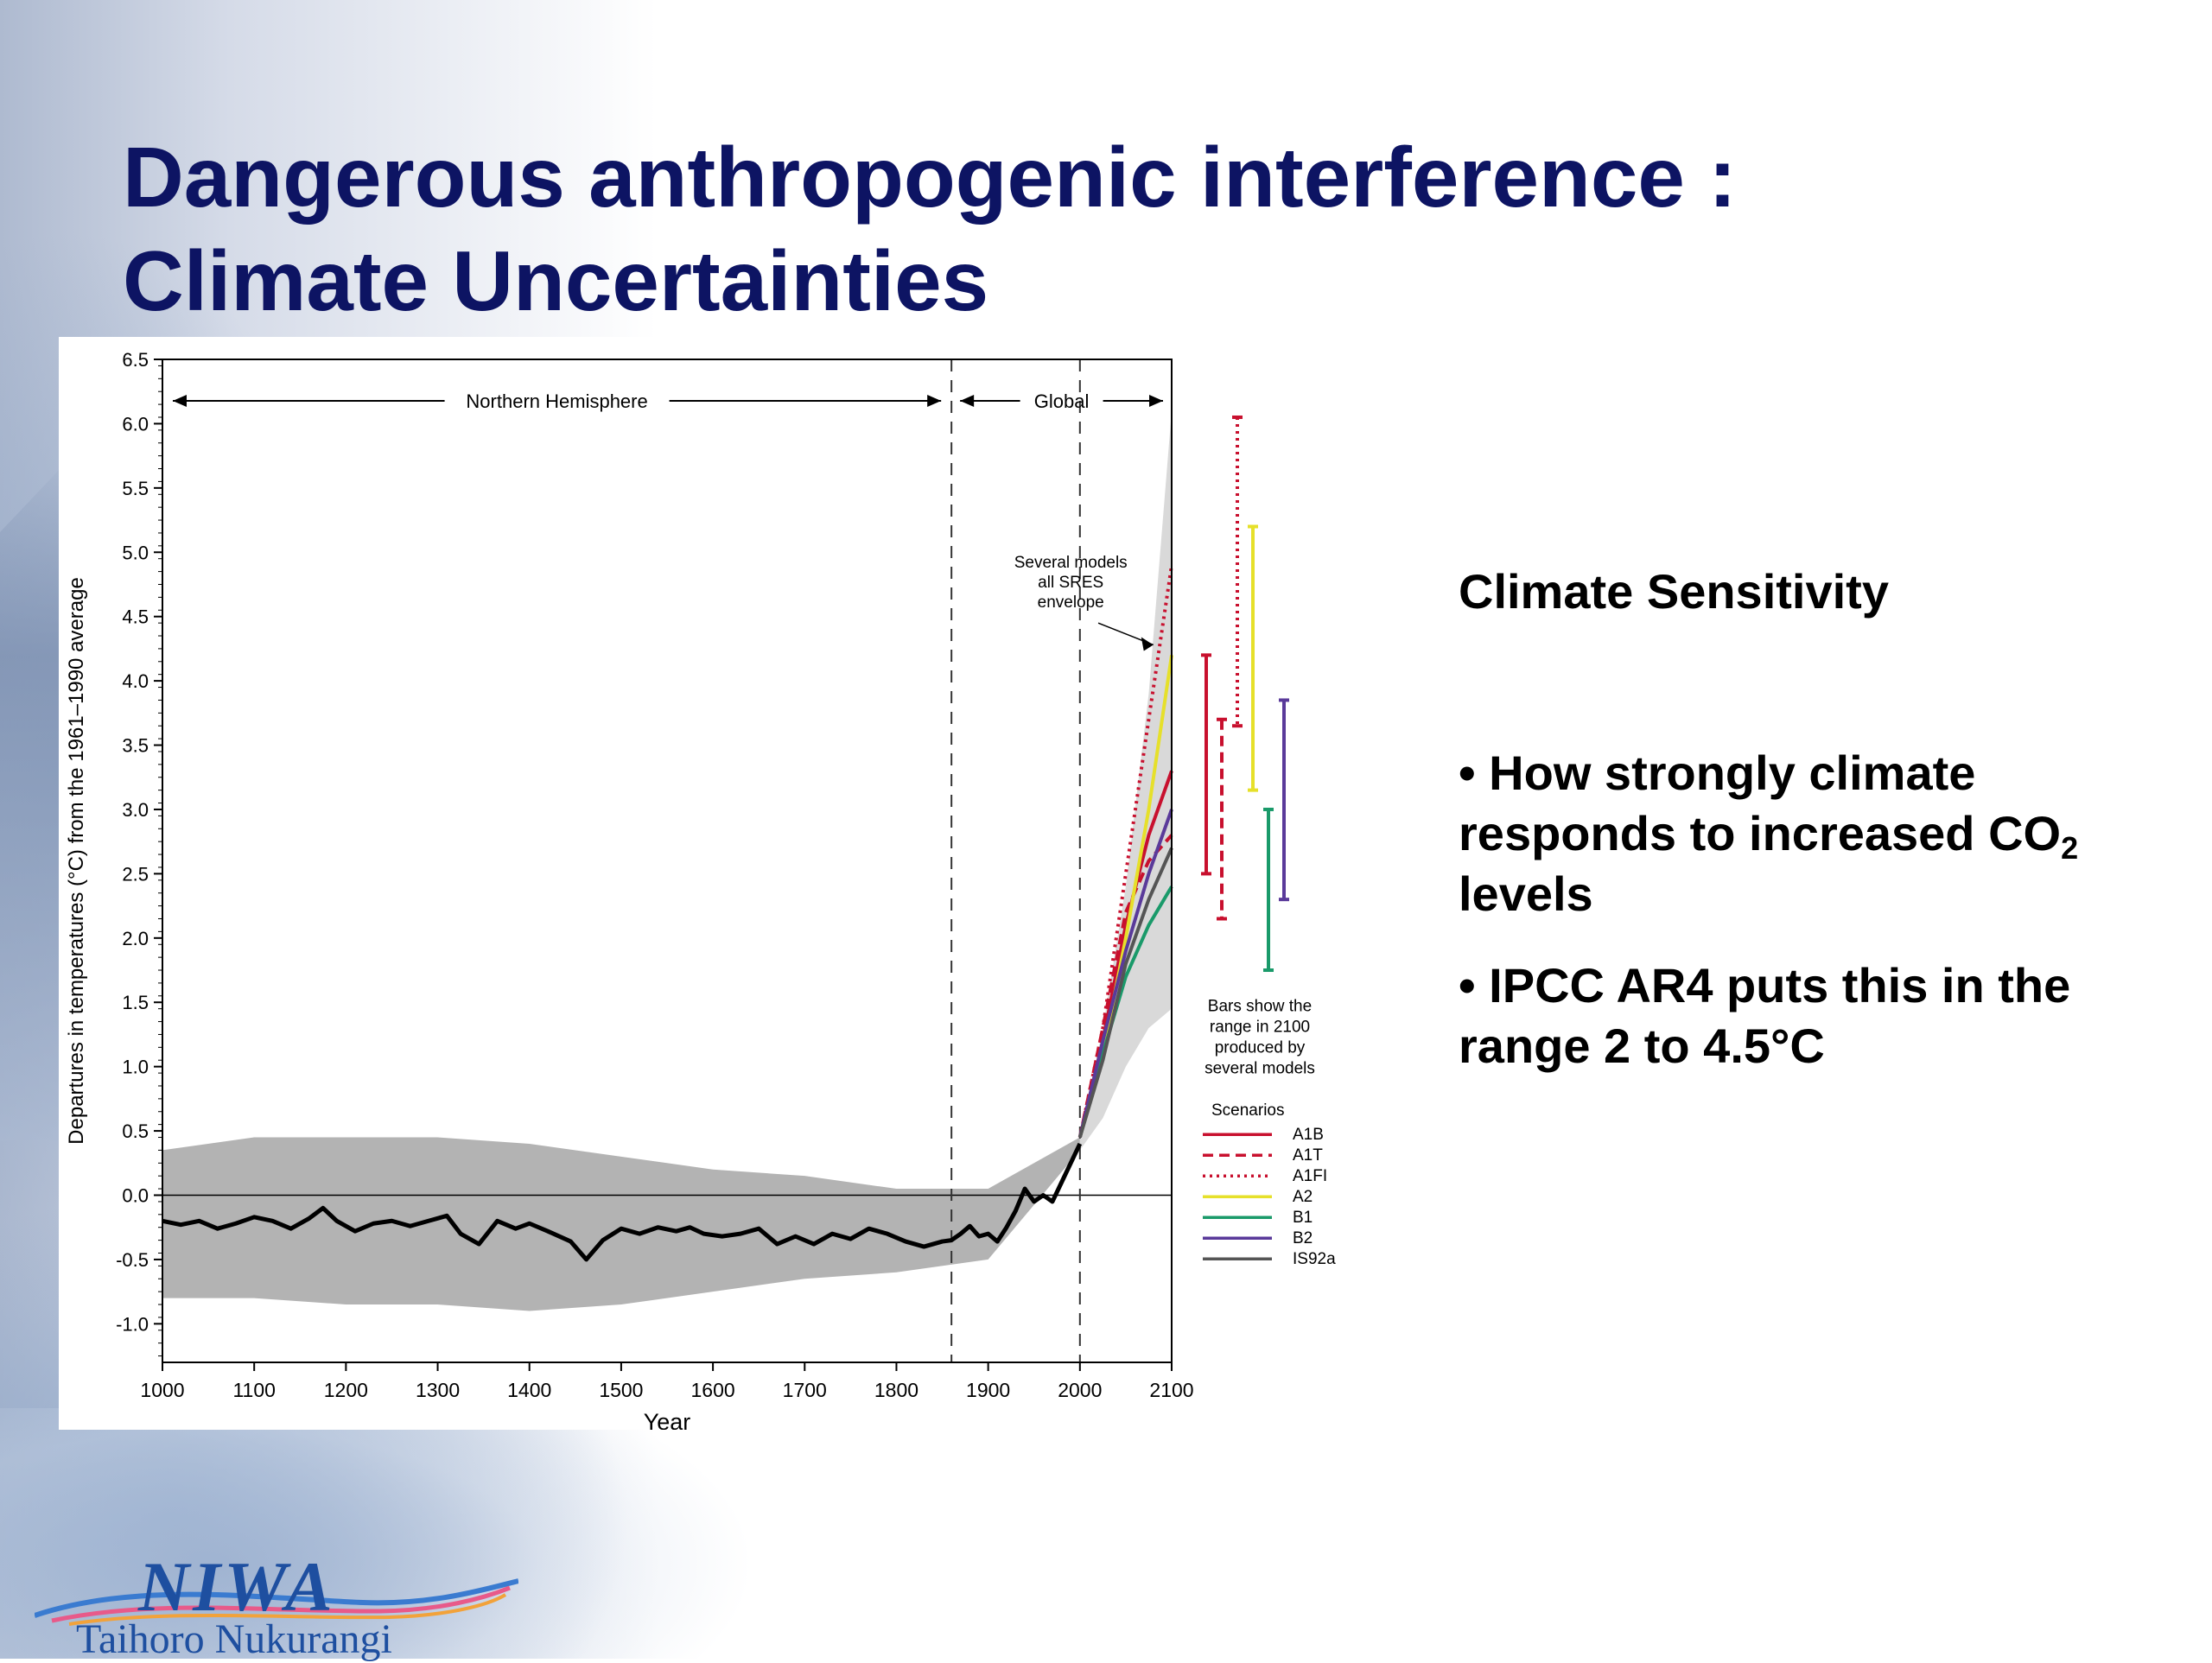 This screenshot has width=2212, height=1663. I want to click on legend-label-a1b: A1B, so click(1308, 1135).